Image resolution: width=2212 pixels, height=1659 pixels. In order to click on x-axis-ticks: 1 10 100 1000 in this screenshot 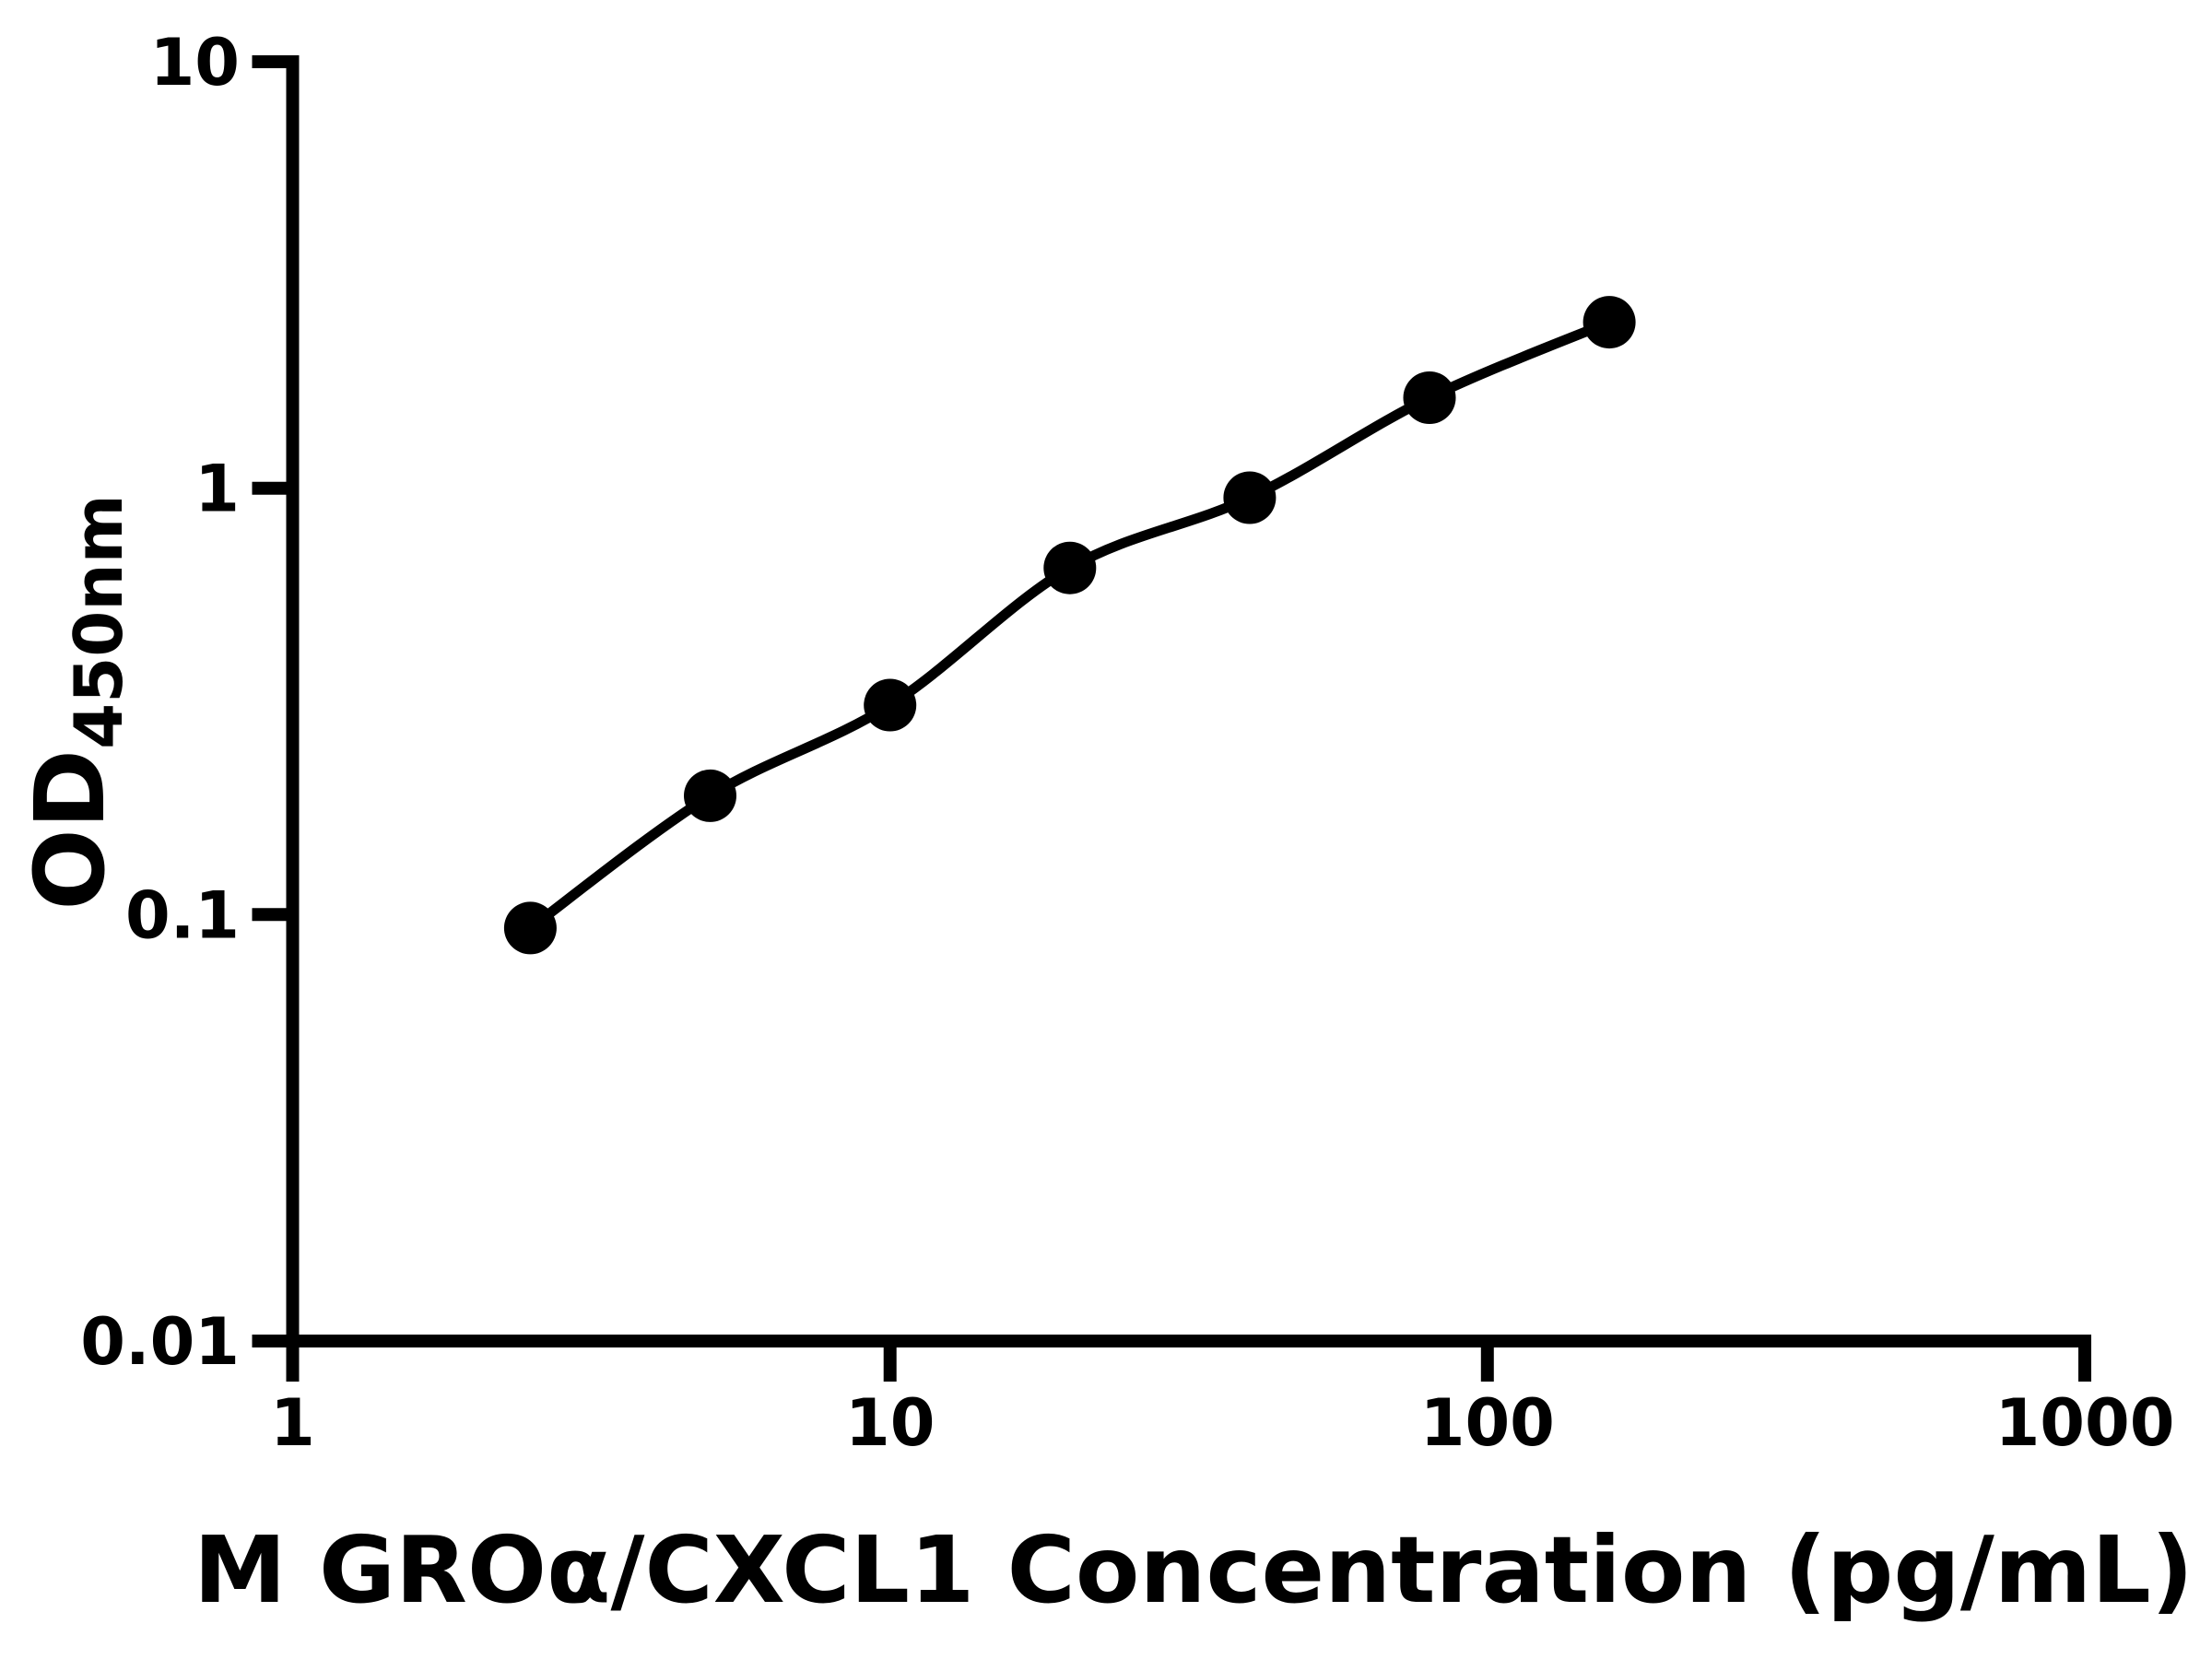, I will do `click(1222, 1401)`.